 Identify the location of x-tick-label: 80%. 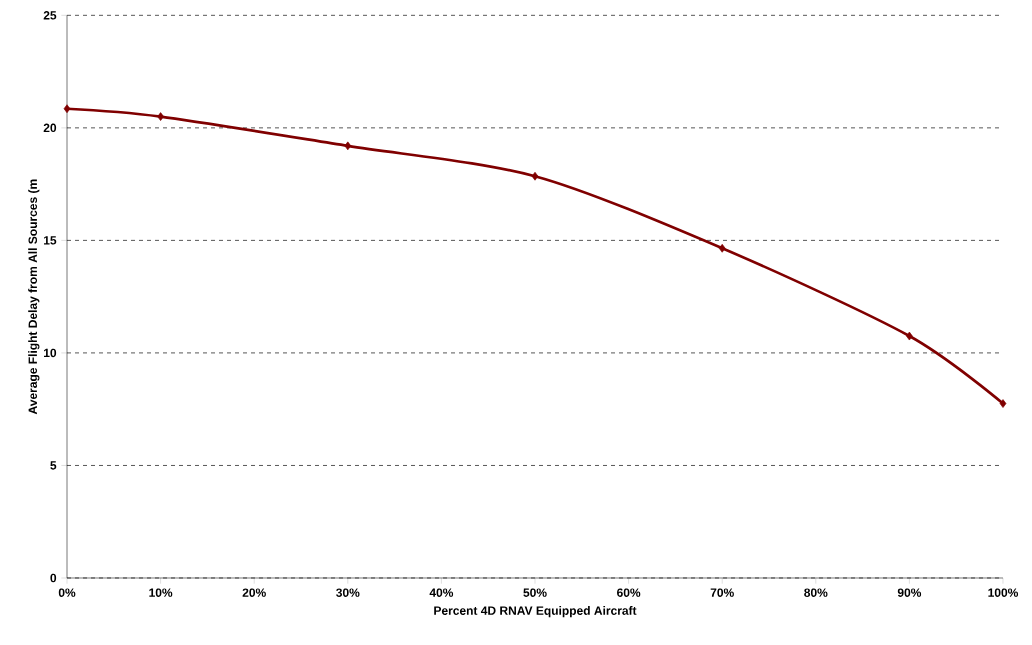
(816, 592).